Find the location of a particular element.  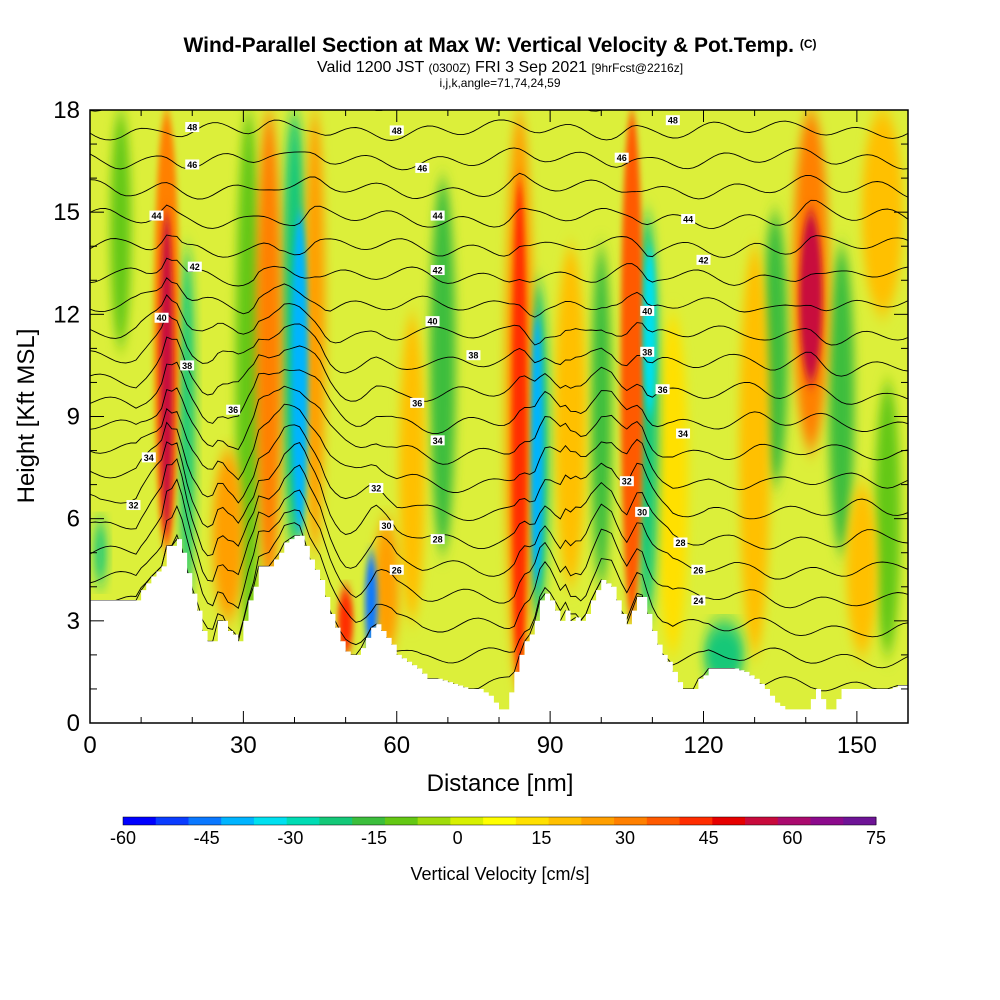

theta-label: 26 is located at coordinates (396, 569).